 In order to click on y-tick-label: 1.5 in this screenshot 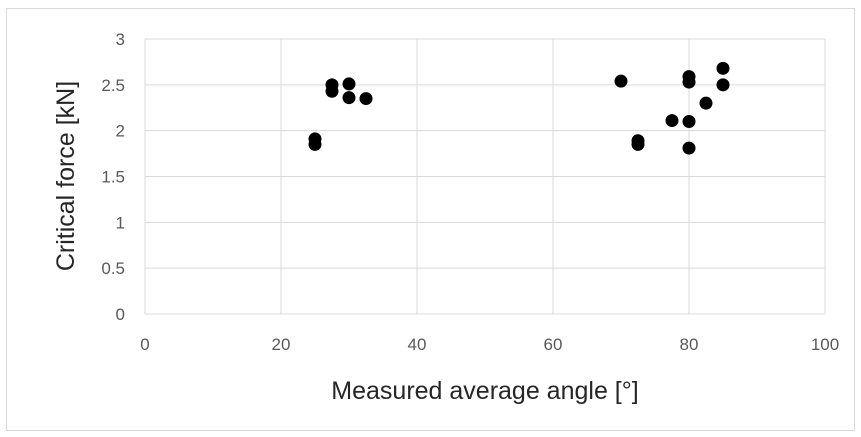, I will do `click(113, 177)`.